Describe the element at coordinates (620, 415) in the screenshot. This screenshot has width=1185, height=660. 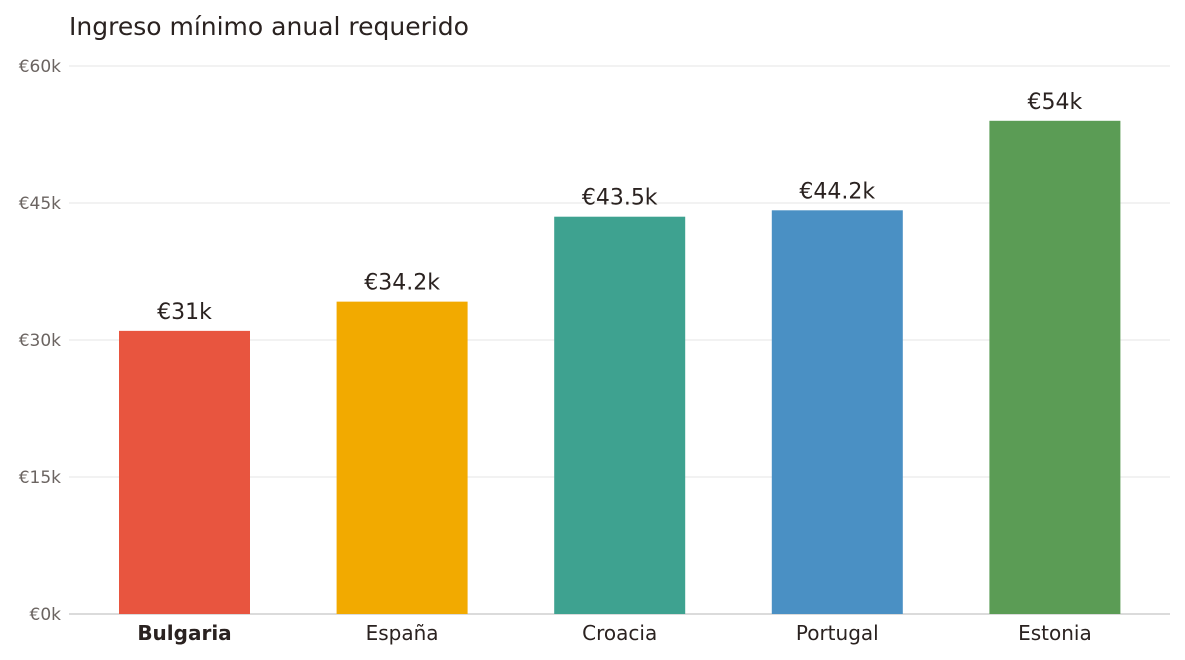
I see `bar-croacia` at that location.